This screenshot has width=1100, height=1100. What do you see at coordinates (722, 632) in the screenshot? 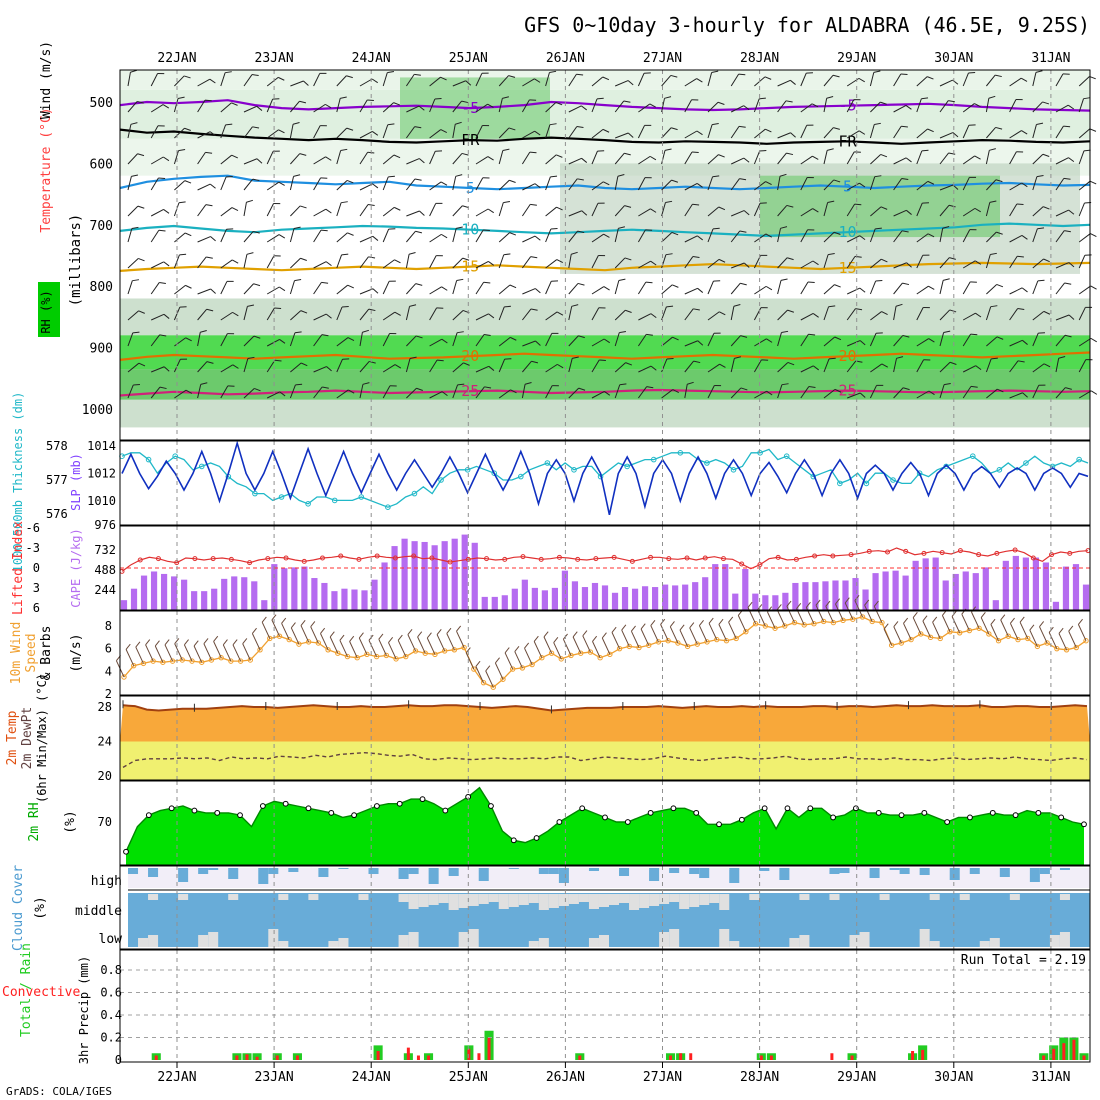
I see `wind-barb-10m-staff` at bounding box center [722, 632].